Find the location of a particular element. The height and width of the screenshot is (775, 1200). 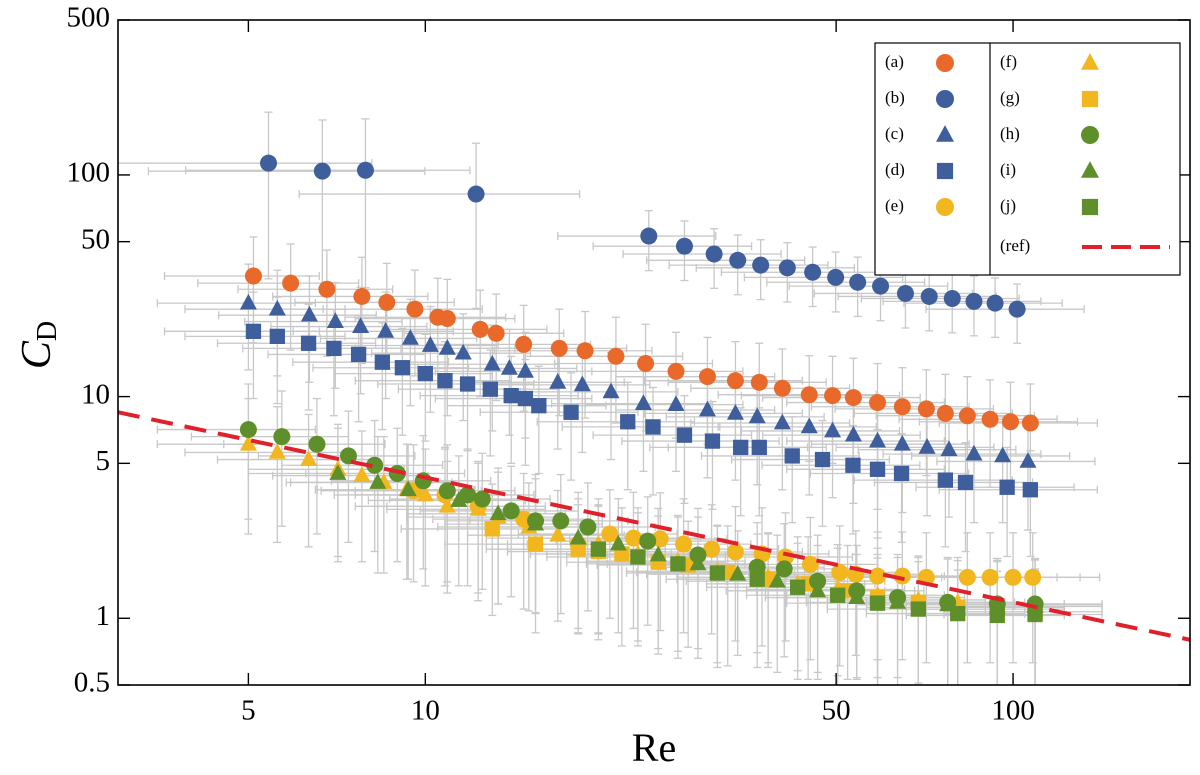

x-tick-label: 100 is located at coordinates (1013, 711).